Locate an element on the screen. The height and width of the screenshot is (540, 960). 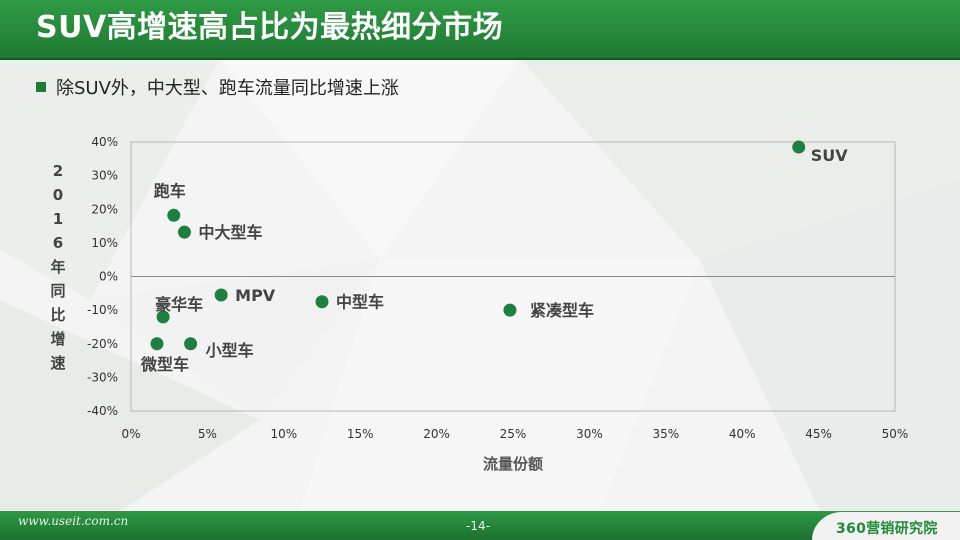
footer-bar is located at coordinates (480, 525).